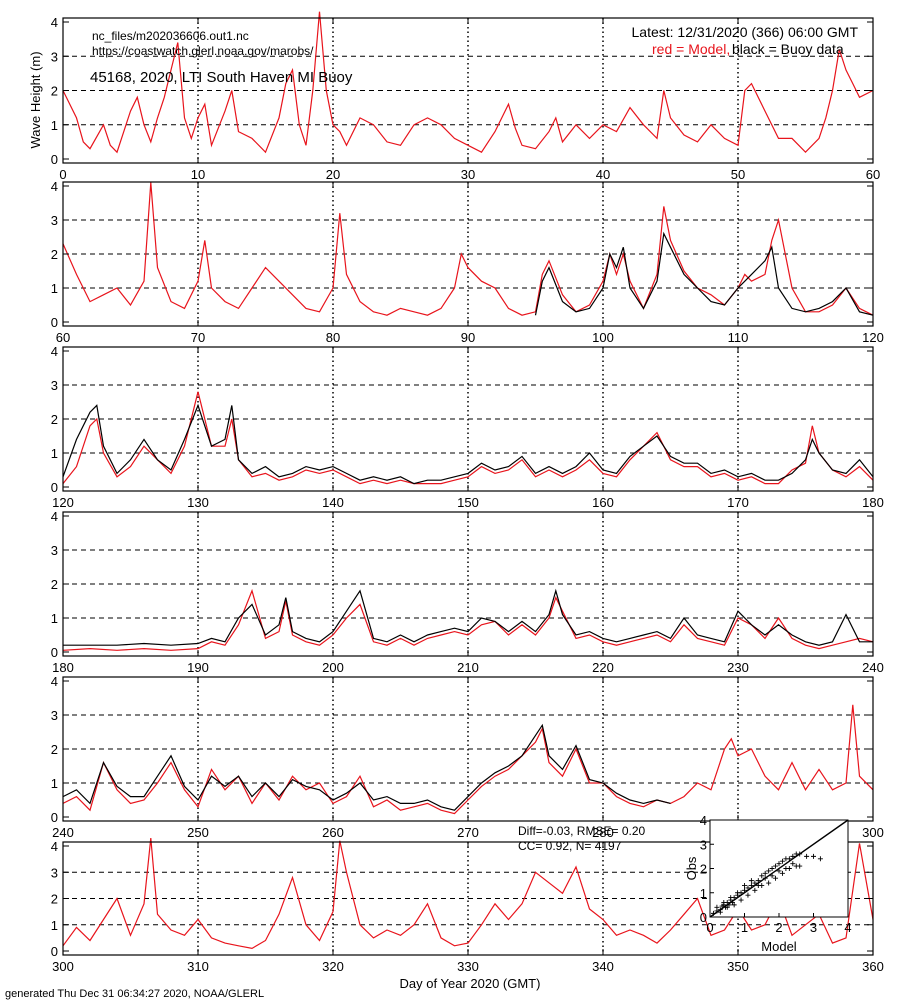 The width and height of the screenshot is (900, 1001). I want to click on x-tick-label: 110, so click(738, 337).